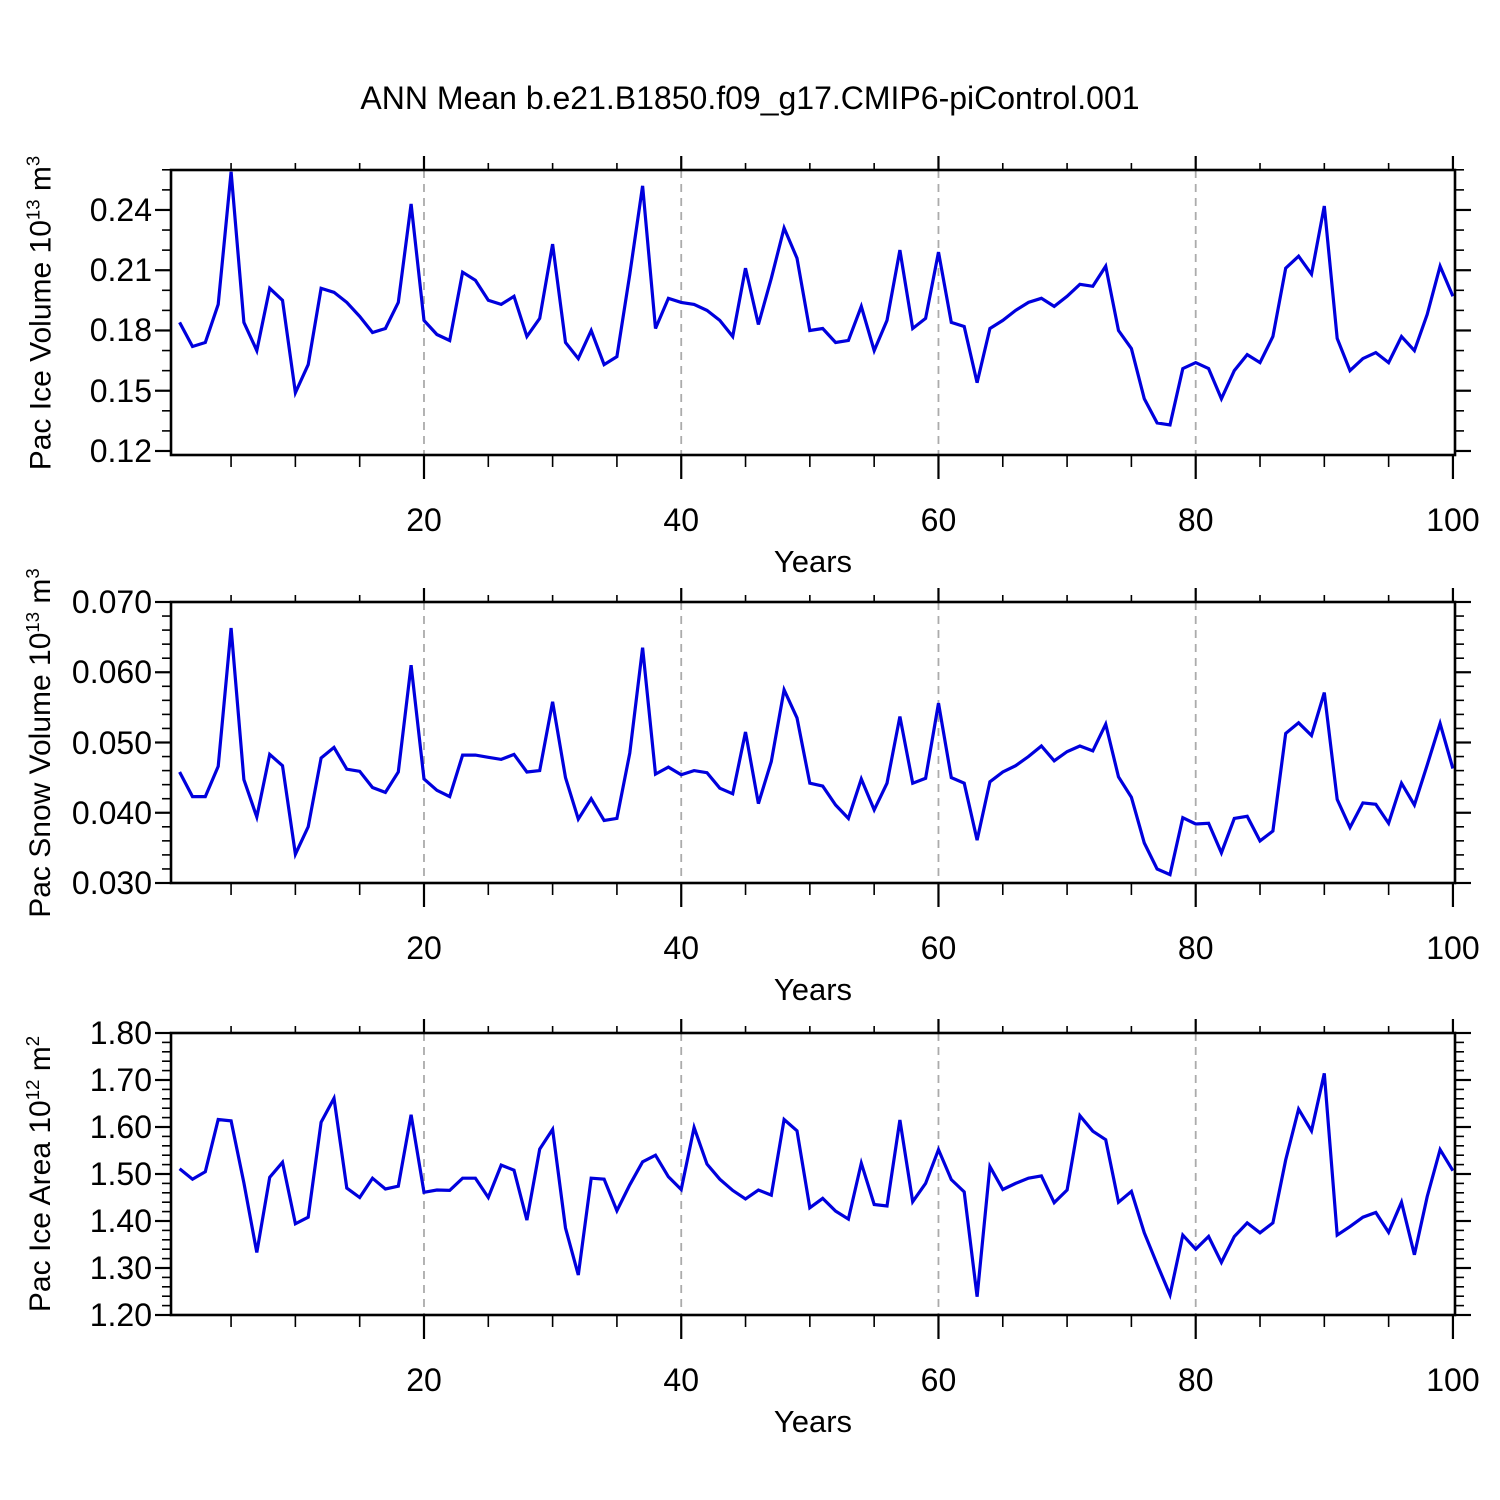 The image size is (1500, 1500). What do you see at coordinates (120, 1221) in the screenshot?
I see `y-tick-label: 1.40` at bounding box center [120, 1221].